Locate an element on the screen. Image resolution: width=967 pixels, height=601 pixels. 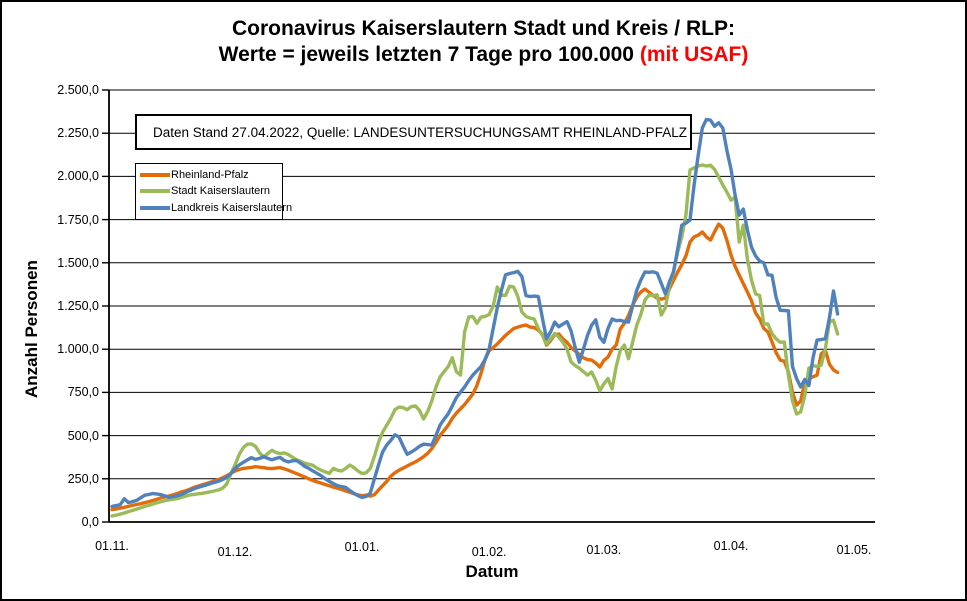
legend-item: Landkreis Kaiserslautern is located at coordinates (216, 207).